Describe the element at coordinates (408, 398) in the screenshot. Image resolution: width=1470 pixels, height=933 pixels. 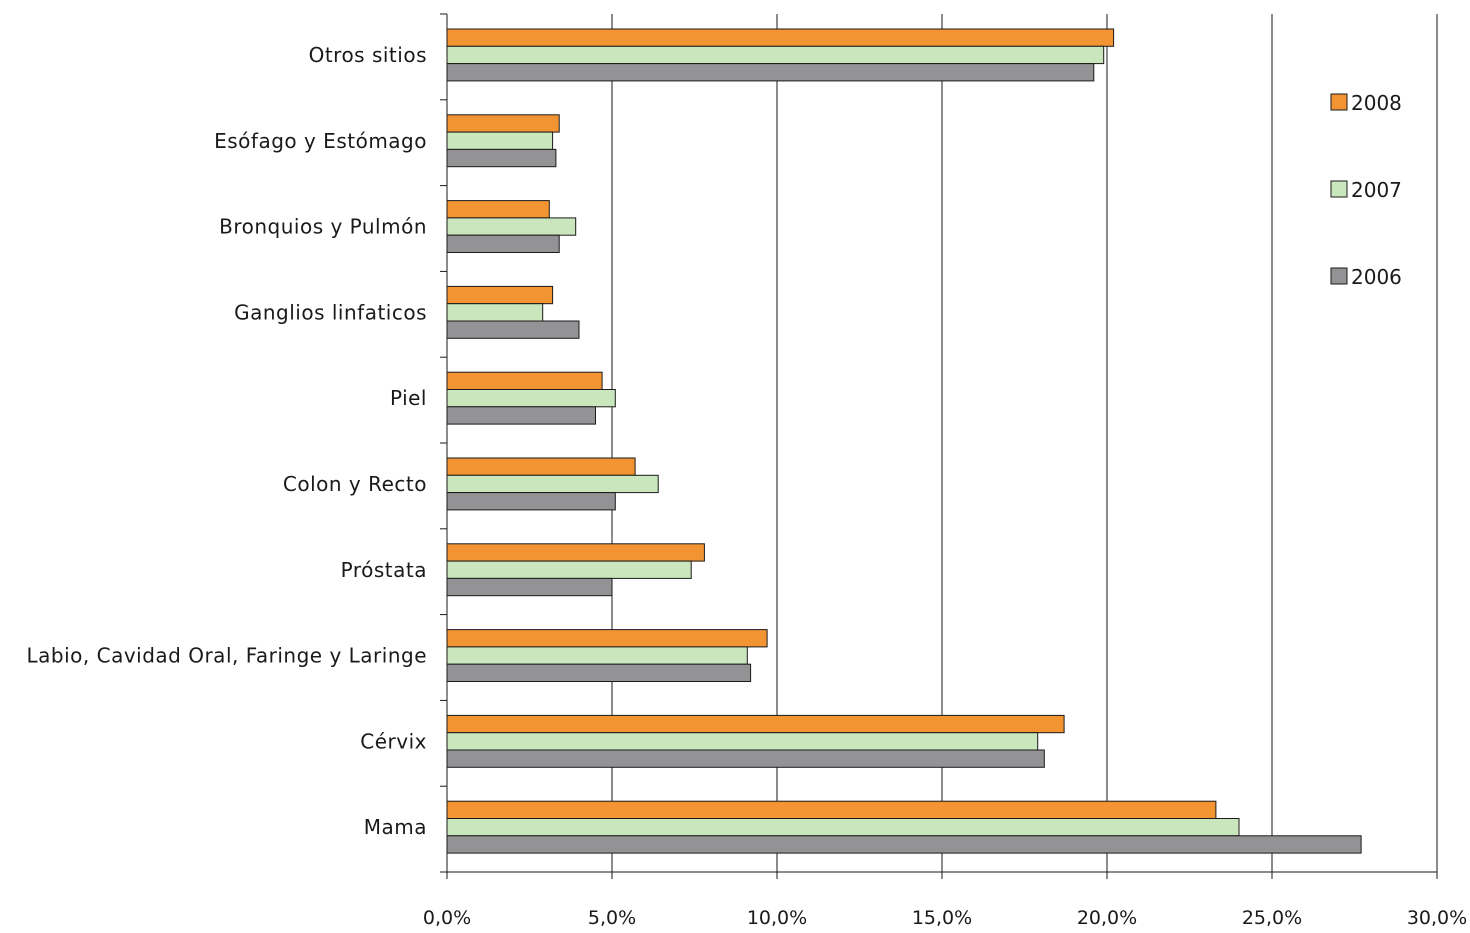
I see `category-label-piel: Piel` at that location.